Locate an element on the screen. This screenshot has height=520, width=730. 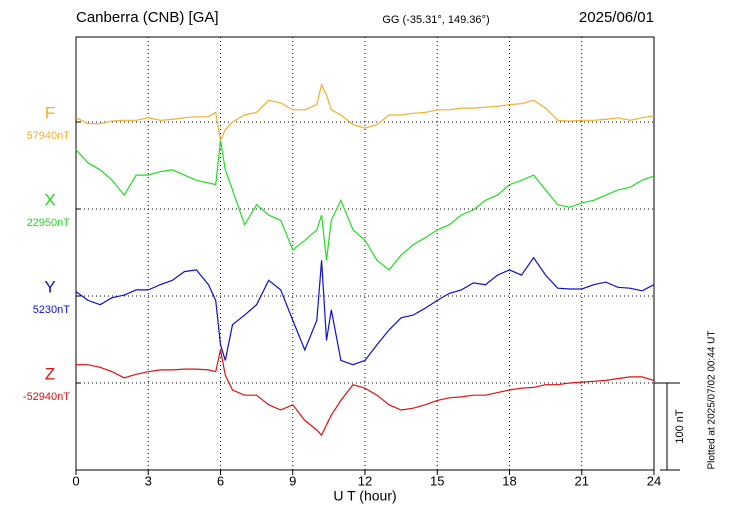
series-name: F is located at coordinates (50, 112).